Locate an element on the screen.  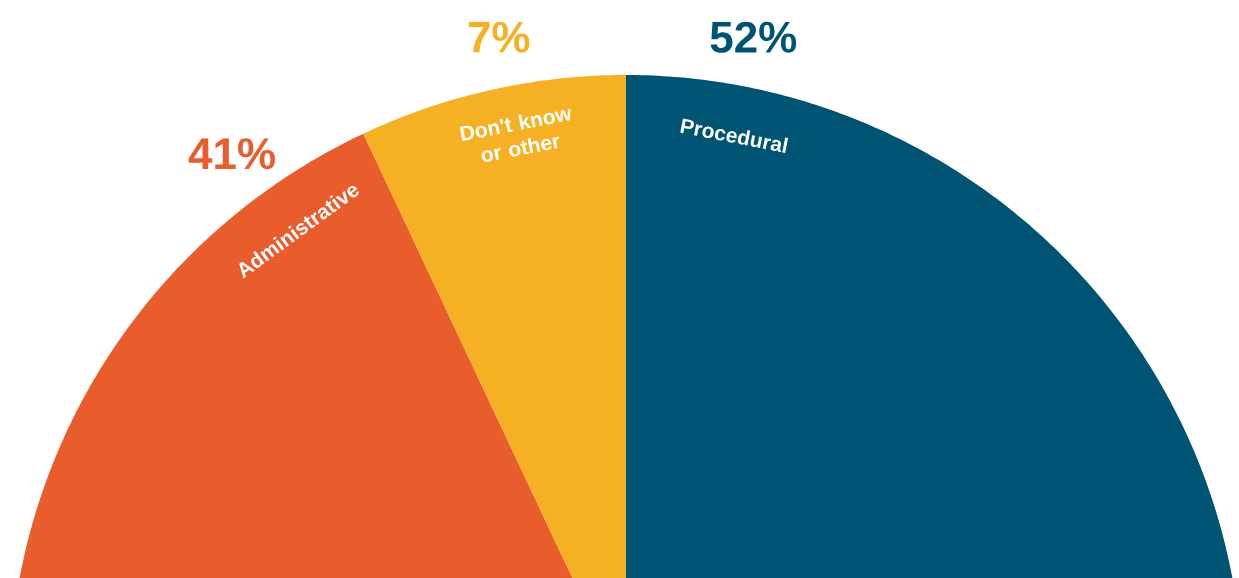
data-label: 41% is located at coordinates (231, 154).